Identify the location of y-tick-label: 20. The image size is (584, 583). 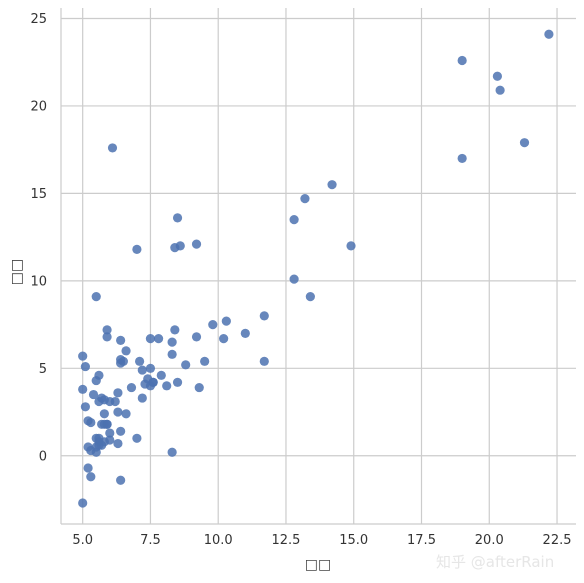
(38, 106).